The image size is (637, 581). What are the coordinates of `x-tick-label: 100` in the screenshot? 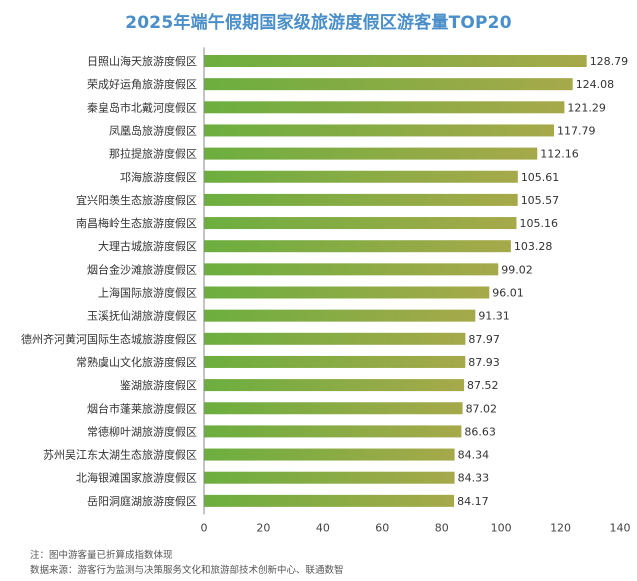 It's located at (501, 527).